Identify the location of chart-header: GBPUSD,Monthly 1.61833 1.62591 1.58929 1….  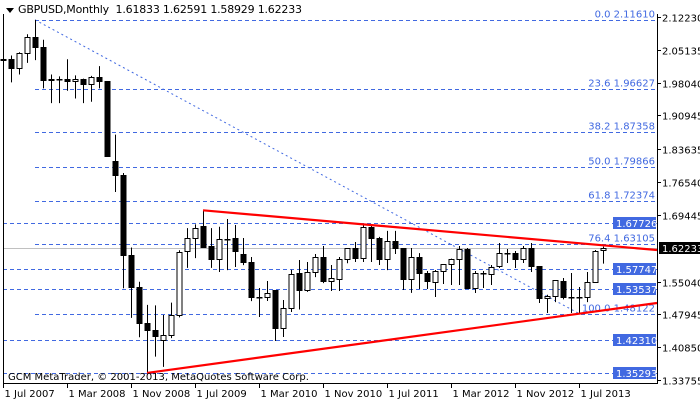
(154, 9).